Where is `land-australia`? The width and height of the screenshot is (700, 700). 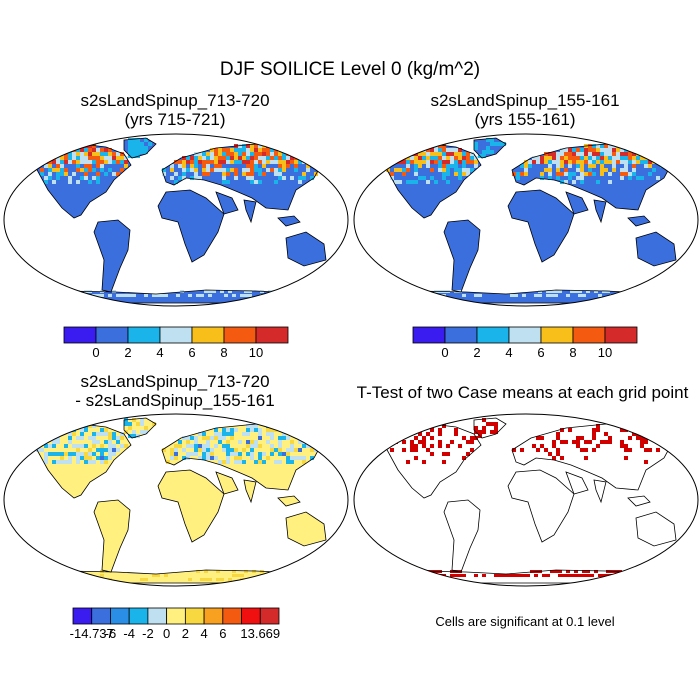
land-australia is located at coordinates (656, 249).